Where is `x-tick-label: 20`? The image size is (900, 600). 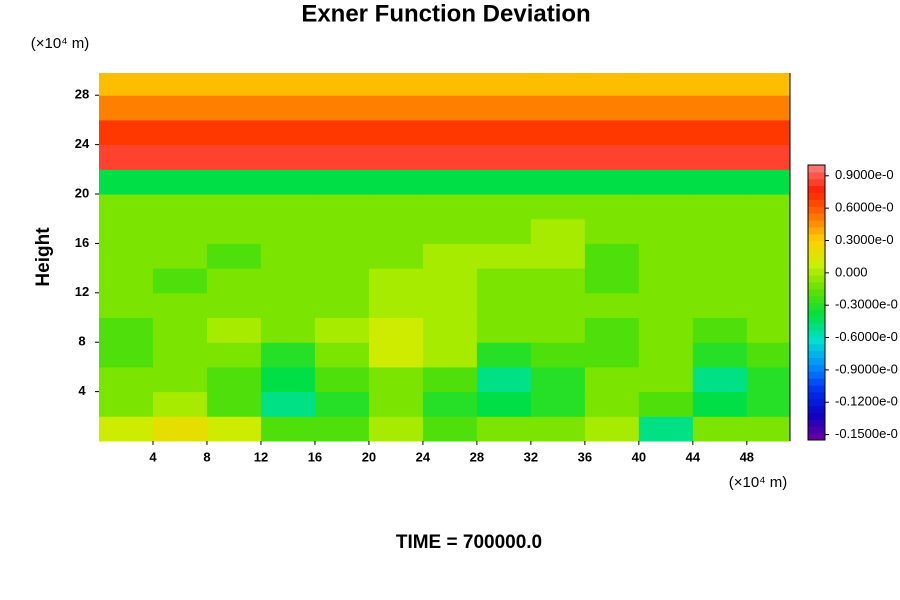
x-tick-label: 20 is located at coordinates (369, 456).